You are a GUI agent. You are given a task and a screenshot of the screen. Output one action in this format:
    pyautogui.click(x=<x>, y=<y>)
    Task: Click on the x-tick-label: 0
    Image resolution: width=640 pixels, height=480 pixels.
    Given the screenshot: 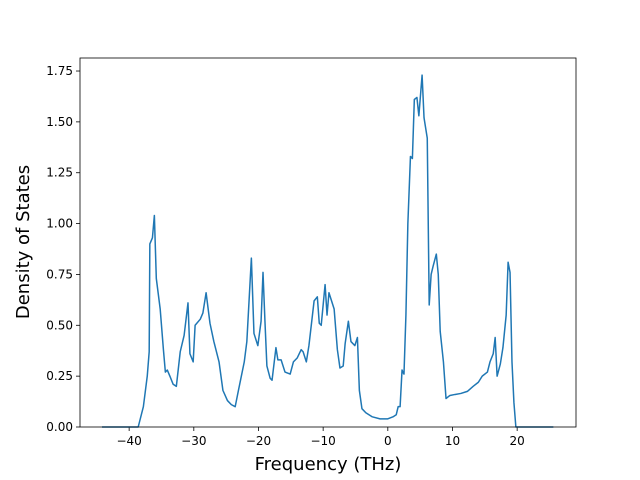 What is the action you would take?
    pyautogui.click(x=388, y=441)
    